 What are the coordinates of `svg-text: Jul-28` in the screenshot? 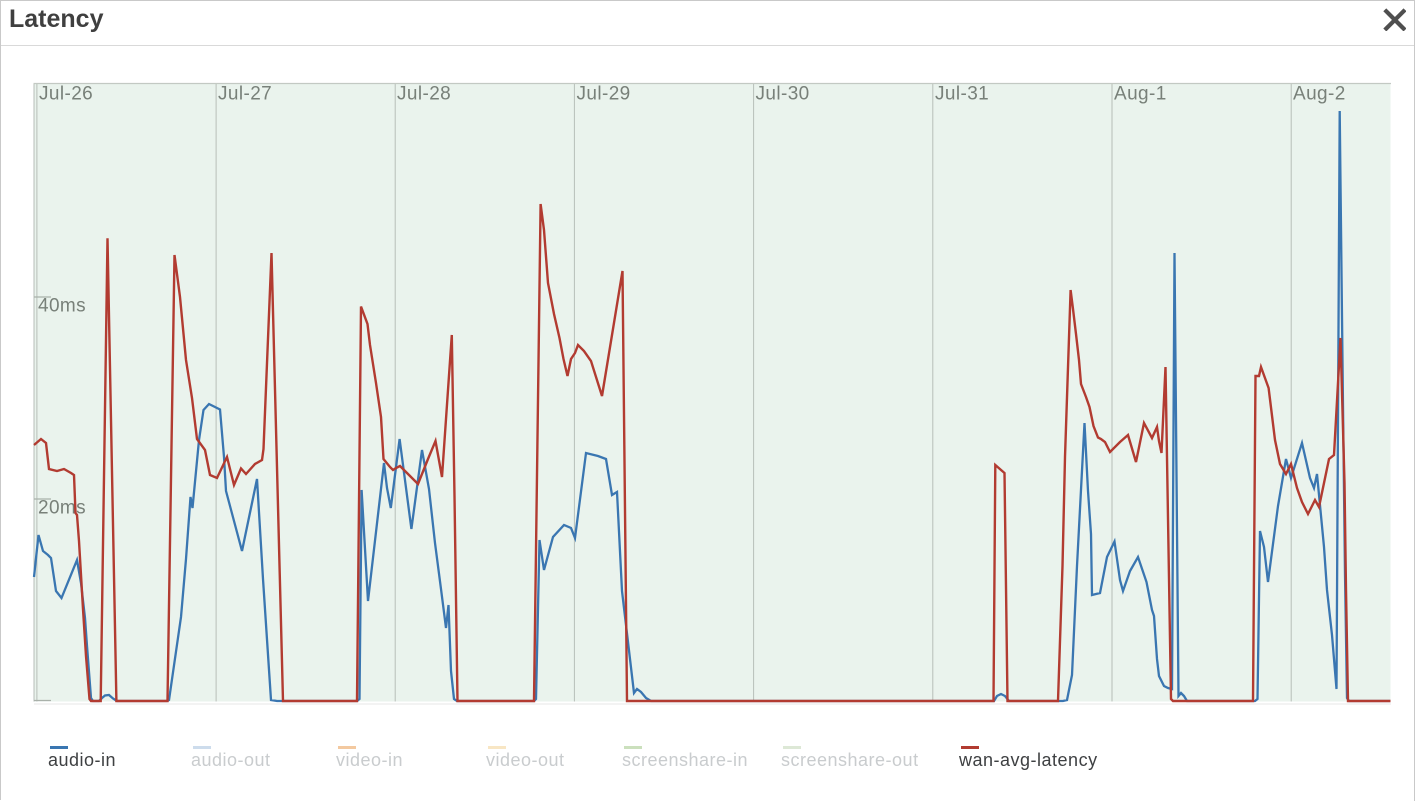 It's located at (424, 94).